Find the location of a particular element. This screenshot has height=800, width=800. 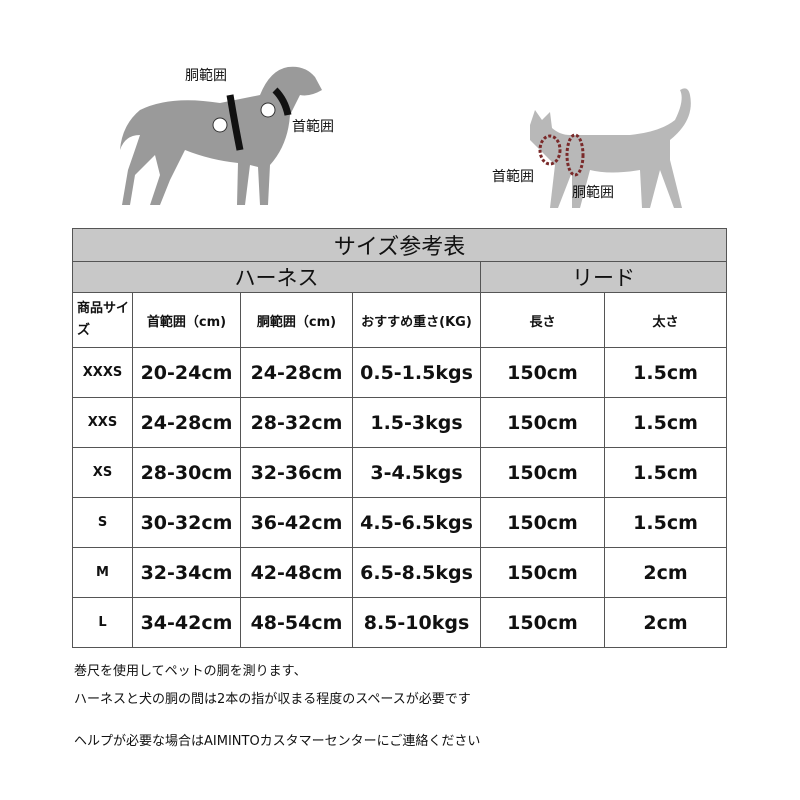

cell-neck: 24-28cm is located at coordinates (186, 422).